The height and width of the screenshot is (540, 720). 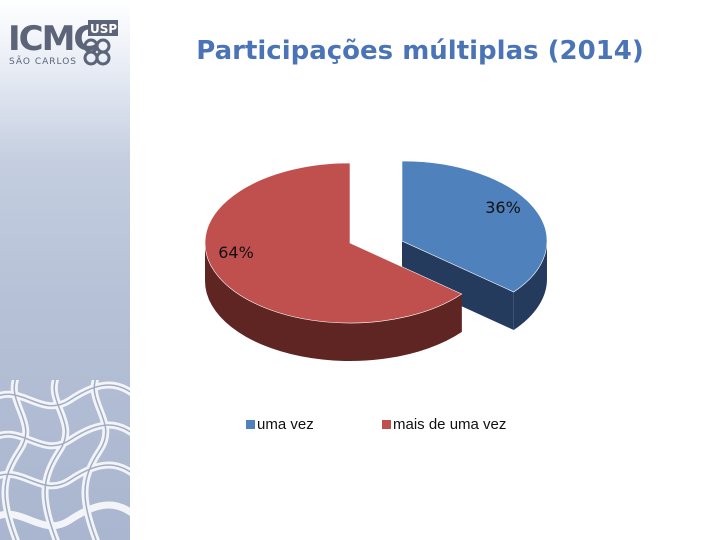 I want to click on svg-text: ICMC, so click(x=52, y=39).